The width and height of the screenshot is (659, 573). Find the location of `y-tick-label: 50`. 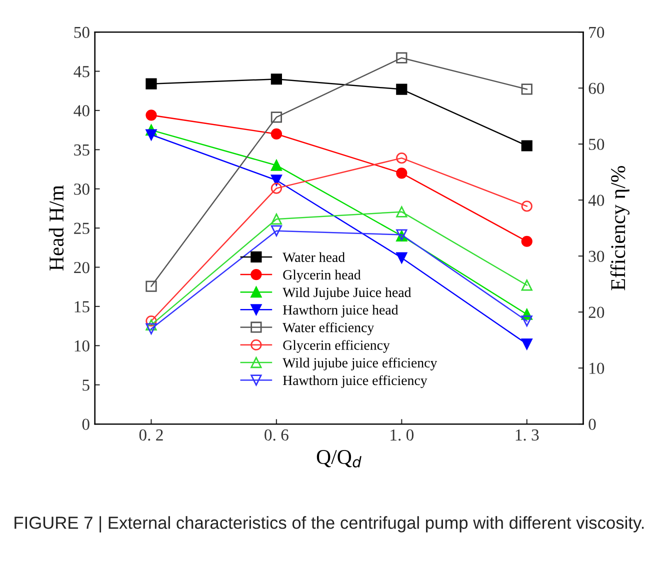

y-tick-label: 50 is located at coordinates (82, 32).